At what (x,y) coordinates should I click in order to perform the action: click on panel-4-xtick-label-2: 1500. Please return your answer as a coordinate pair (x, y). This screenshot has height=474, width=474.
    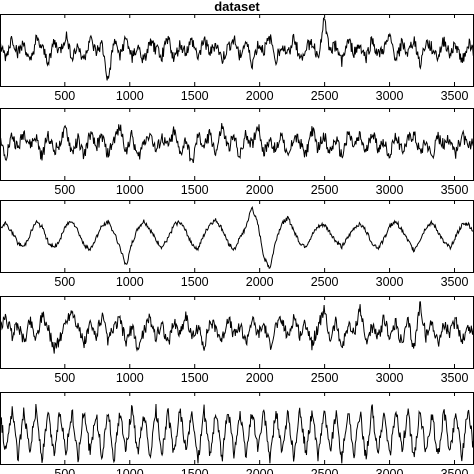
    Looking at the image, I should click on (195, 378).